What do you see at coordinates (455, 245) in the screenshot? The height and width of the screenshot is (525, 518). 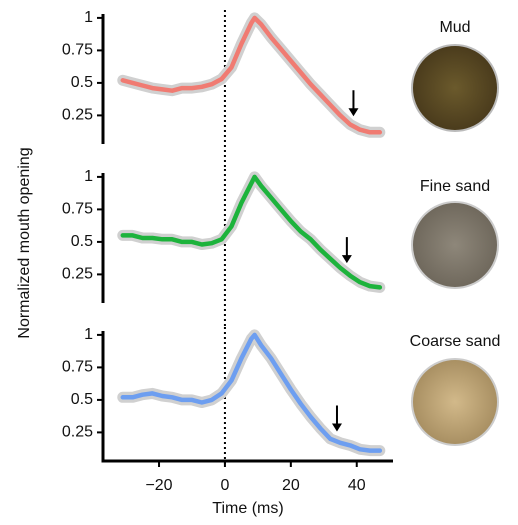 I see `fine-sand-dish` at bounding box center [455, 245].